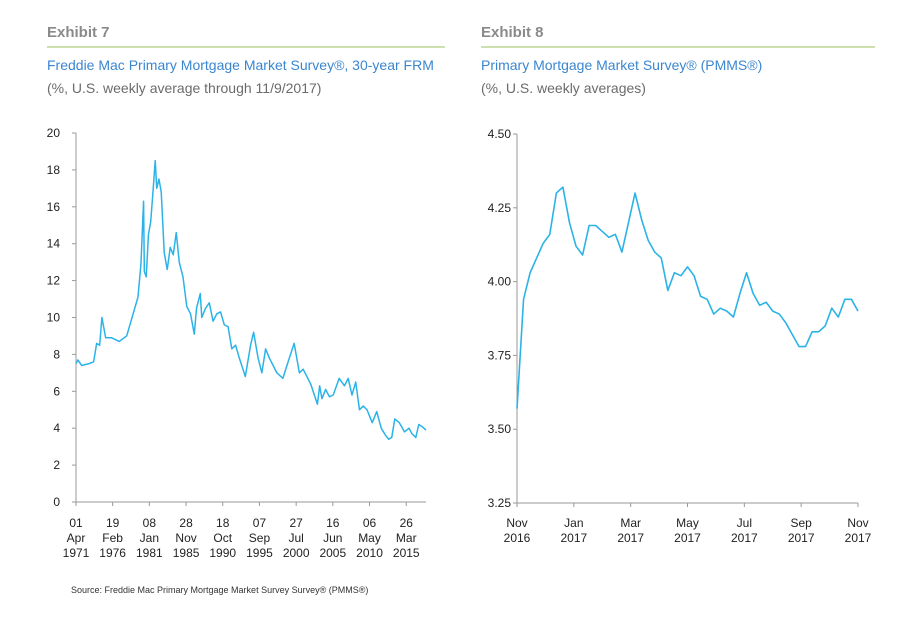 The image size is (920, 643). Describe the element at coordinates (332, 538) in the screenshot. I see `x-tick-label: Jun` at that location.